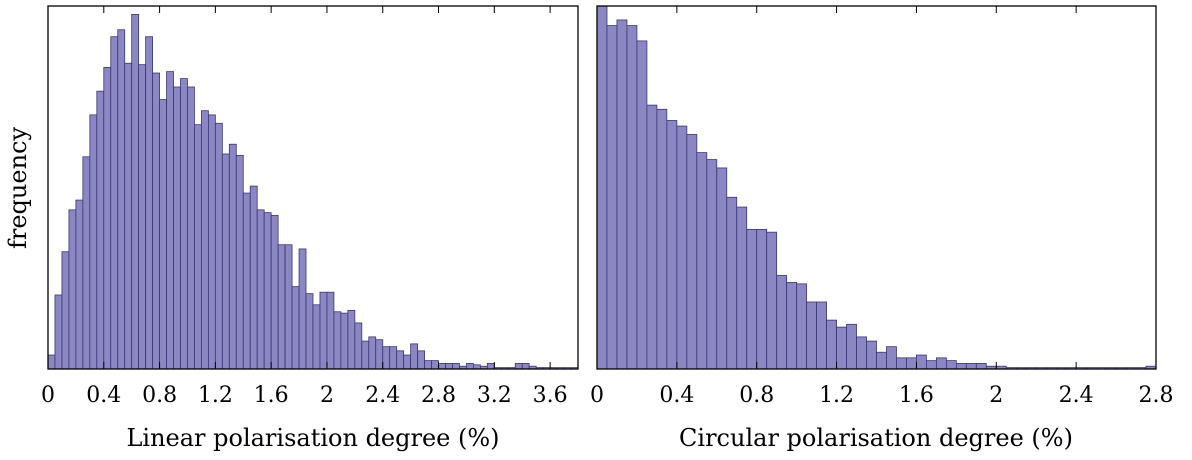  Describe the element at coordinates (327, 395) in the screenshot. I see `linear-x-tick-label: 2` at that location.